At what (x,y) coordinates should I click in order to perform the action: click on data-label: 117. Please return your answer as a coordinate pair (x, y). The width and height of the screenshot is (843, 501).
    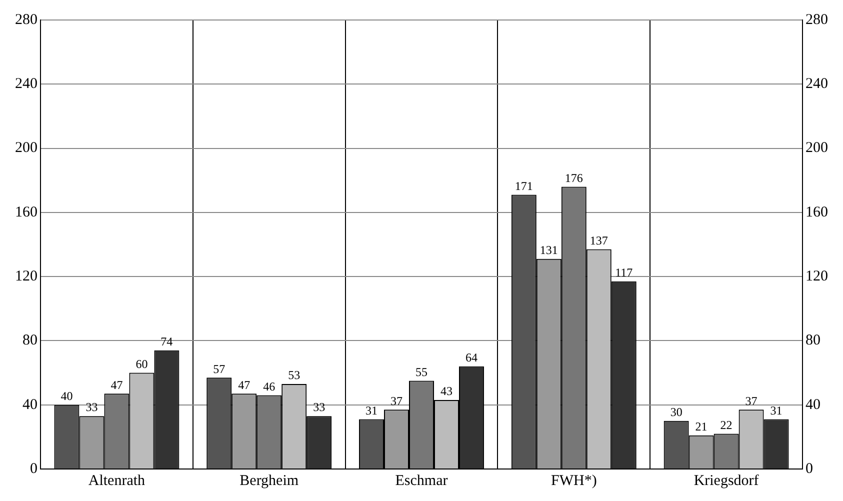
    Looking at the image, I should click on (624, 273).